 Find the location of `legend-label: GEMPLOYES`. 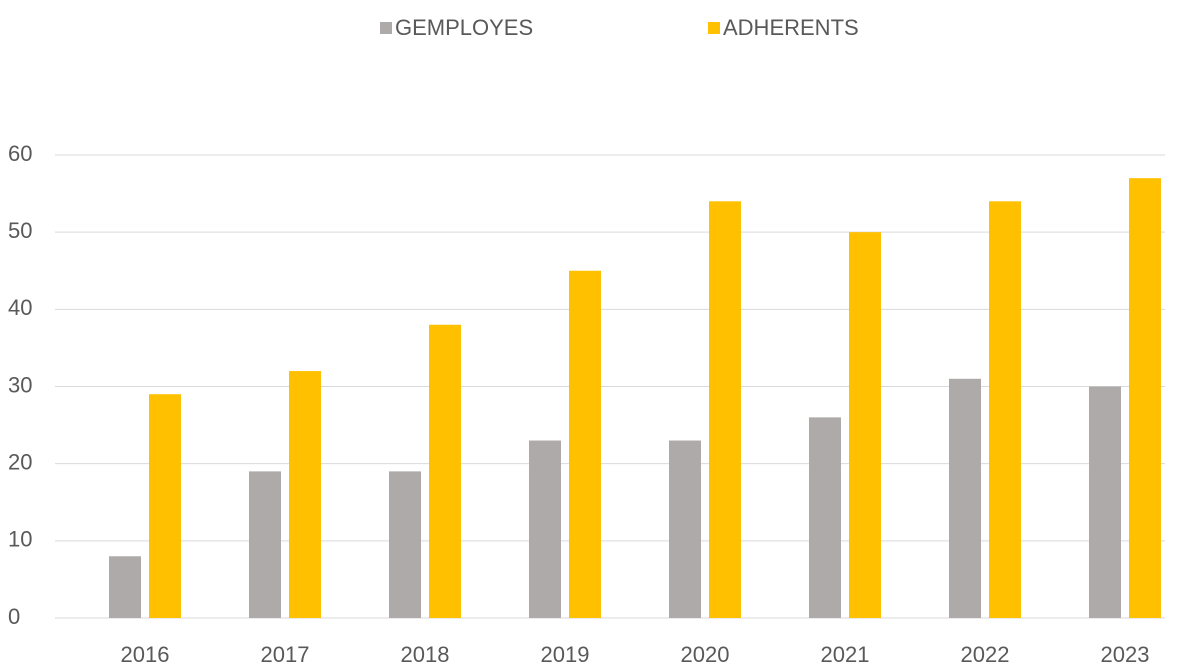

legend-label: GEMPLOYES is located at coordinates (464, 27).